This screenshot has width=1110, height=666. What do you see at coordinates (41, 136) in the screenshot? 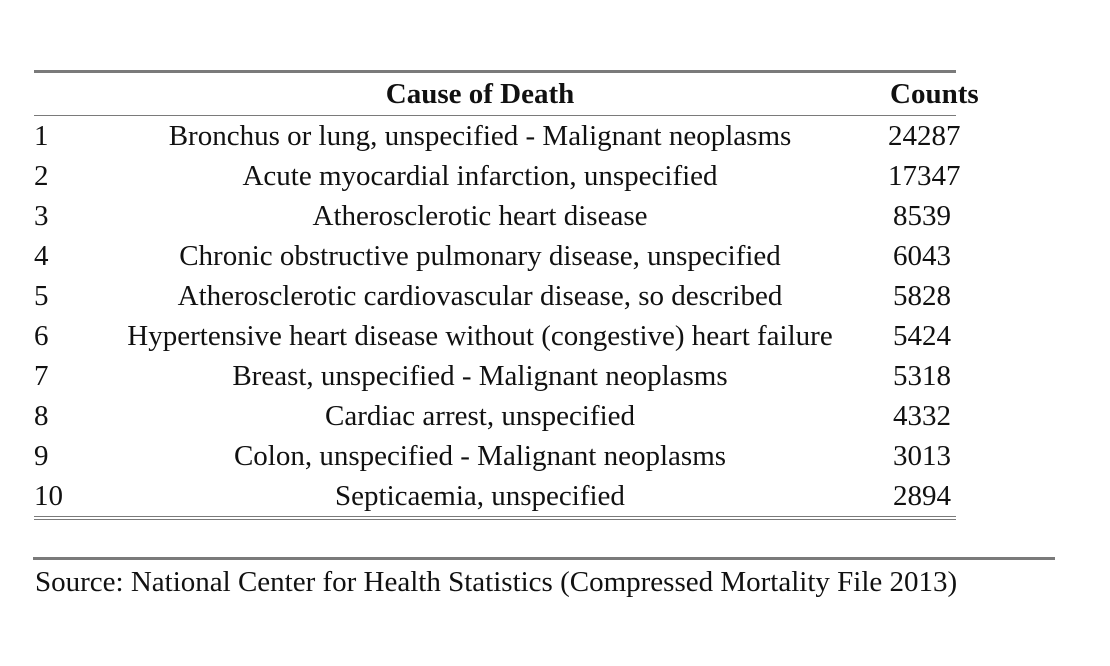
I see `row-rank: 1` at bounding box center [41, 136].